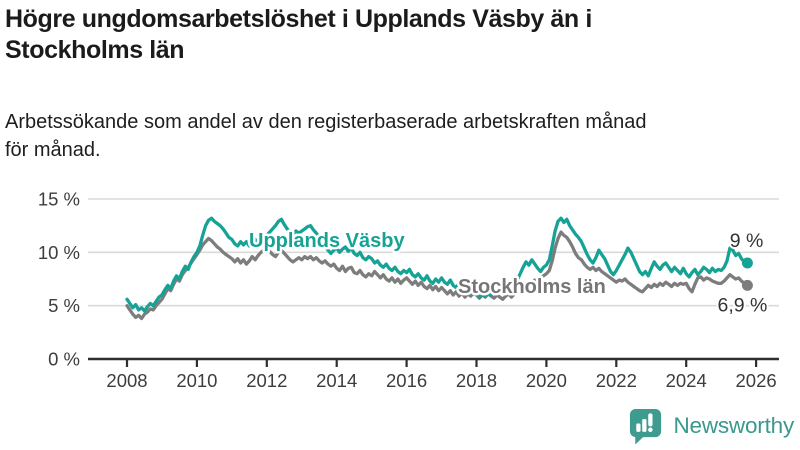 The image size is (800, 450). What do you see at coordinates (59, 199) in the screenshot?
I see `y-tick-label: 15 %` at bounding box center [59, 199].